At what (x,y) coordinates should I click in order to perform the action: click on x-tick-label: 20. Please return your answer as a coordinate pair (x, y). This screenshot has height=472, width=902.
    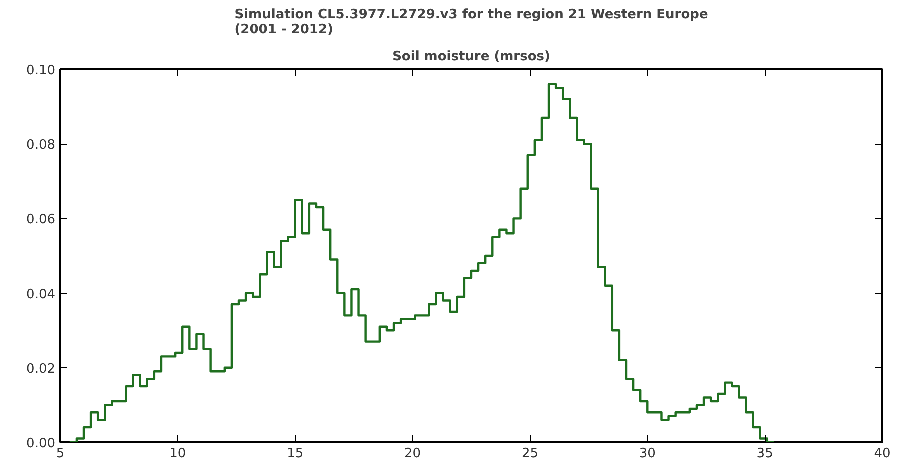
    Looking at the image, I should click on (413, 454).